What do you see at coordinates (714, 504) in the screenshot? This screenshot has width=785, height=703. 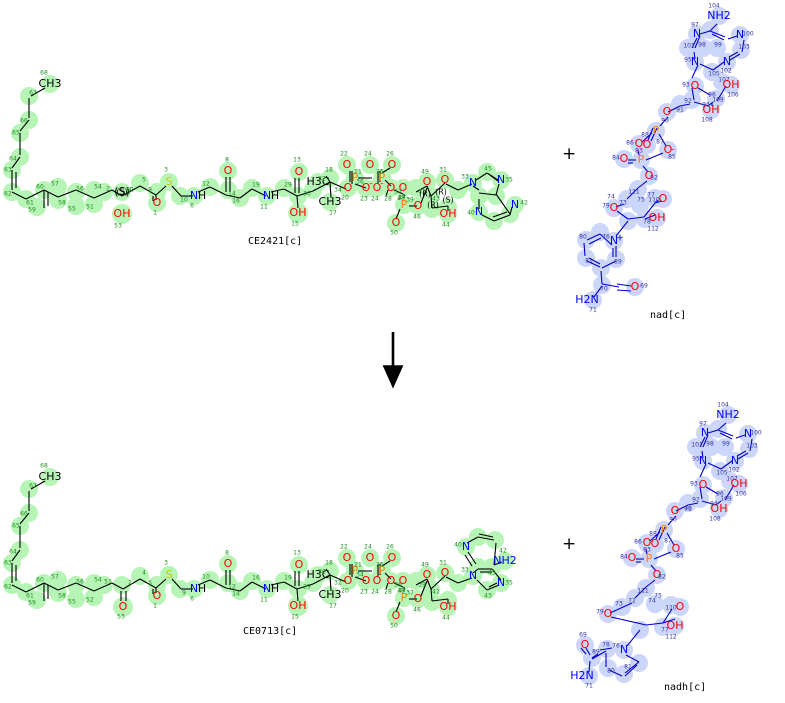 I see `atom-map-number-nadh-c94: 94` at bounding box center [714, 504].